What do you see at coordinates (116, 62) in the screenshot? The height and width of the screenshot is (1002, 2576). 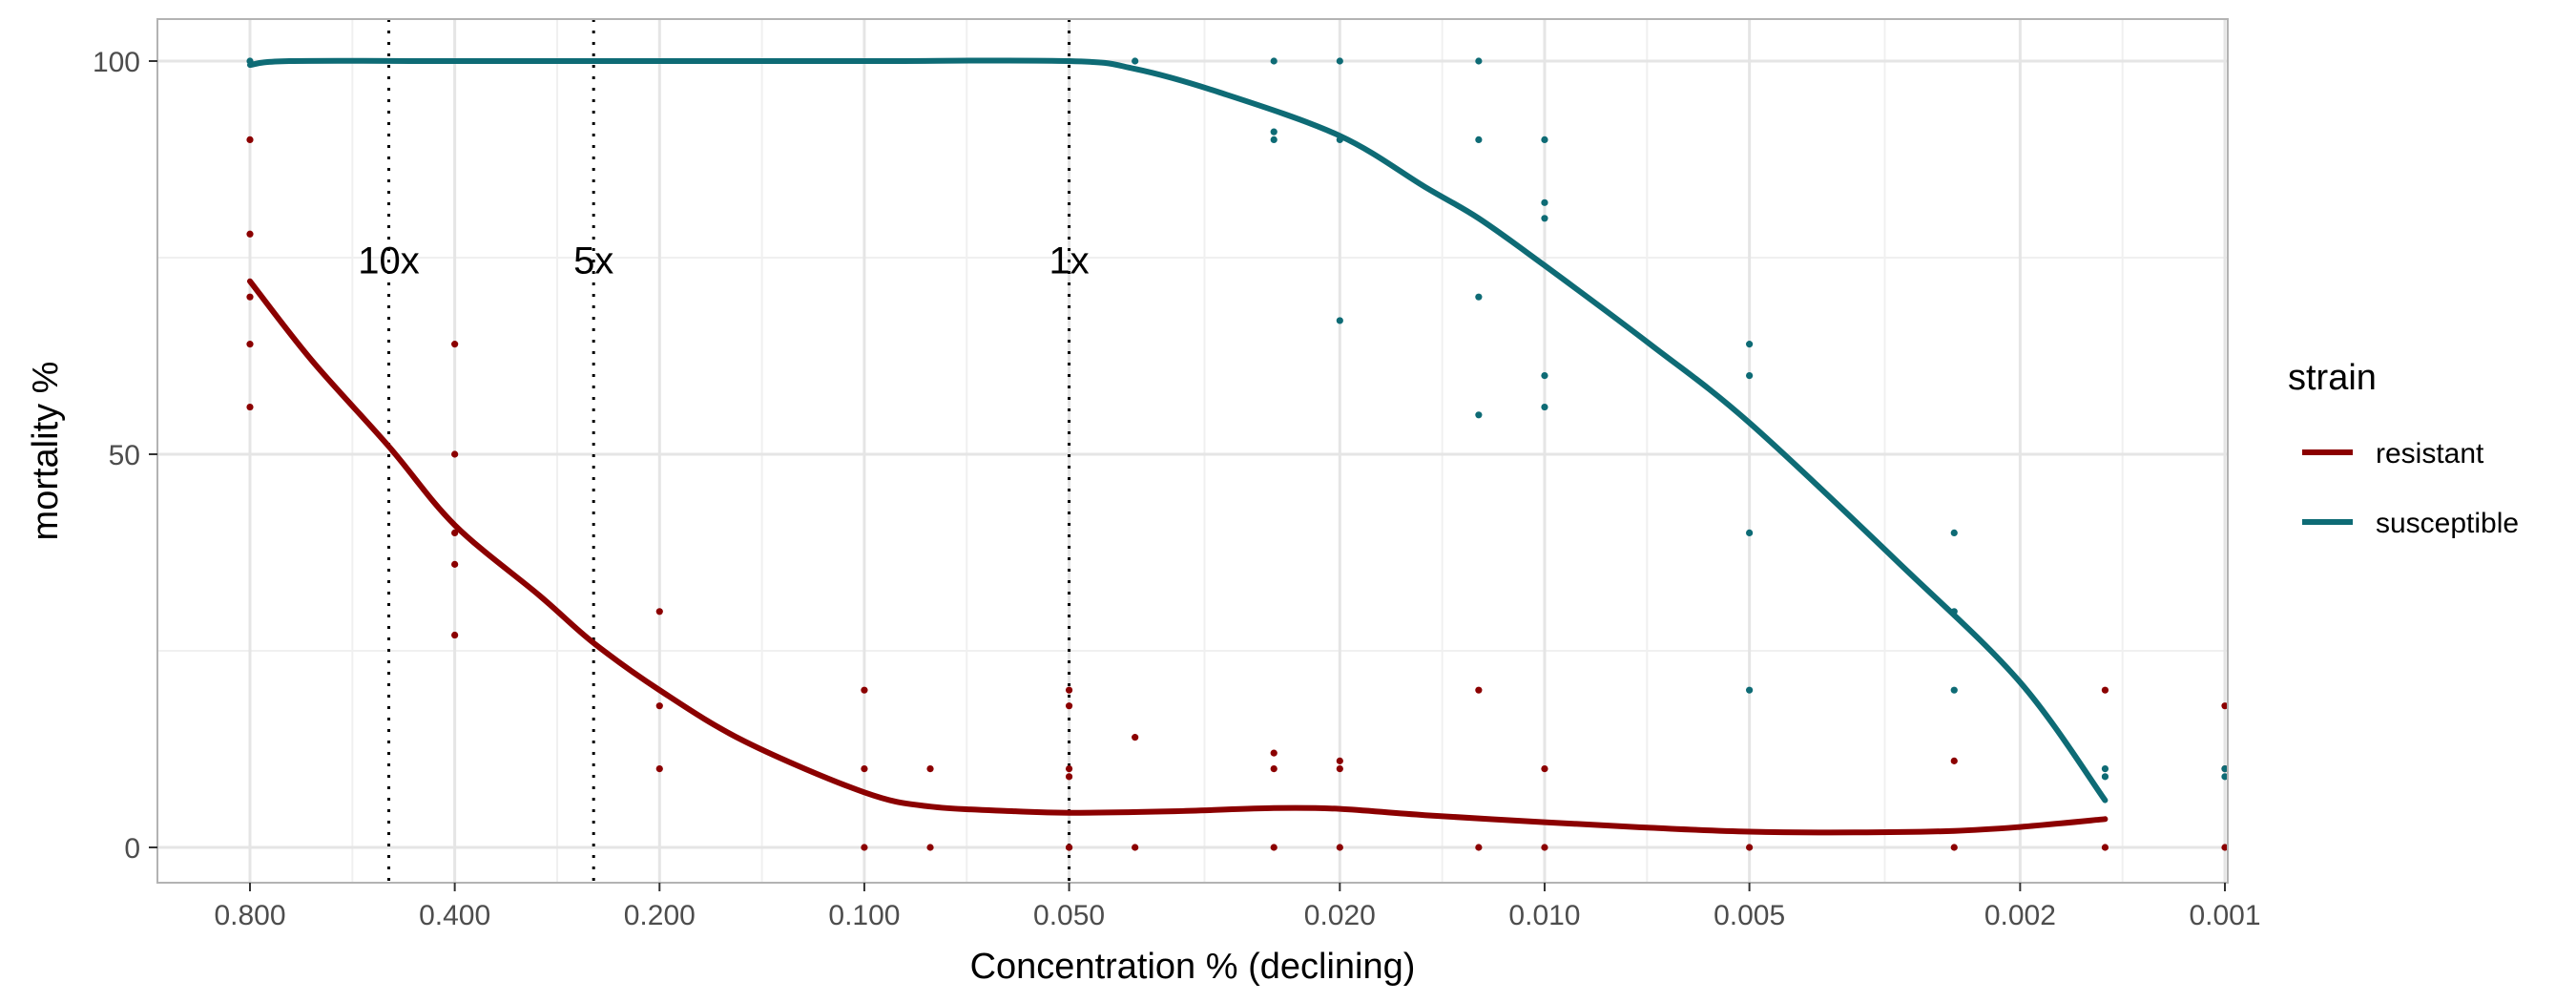 I see `y-tick-label: 100` at bounding box center [116, 62].